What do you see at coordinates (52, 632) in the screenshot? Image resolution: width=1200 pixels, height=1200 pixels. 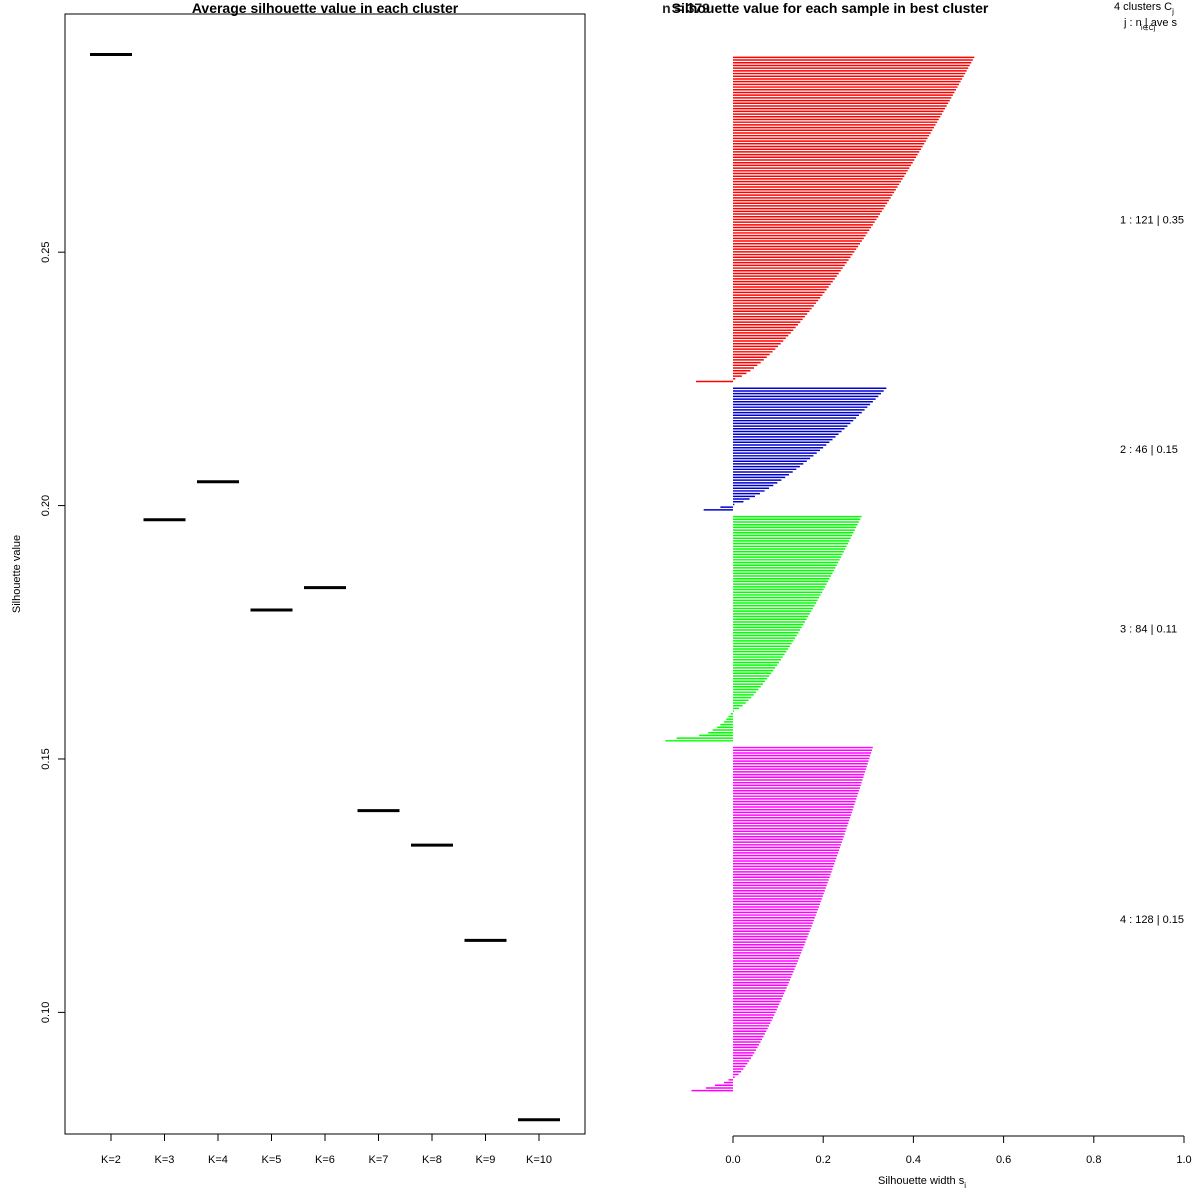 I see `left-y-axis: 0.10 0.15 0.20 0.25` at bounding box center [52, 632].